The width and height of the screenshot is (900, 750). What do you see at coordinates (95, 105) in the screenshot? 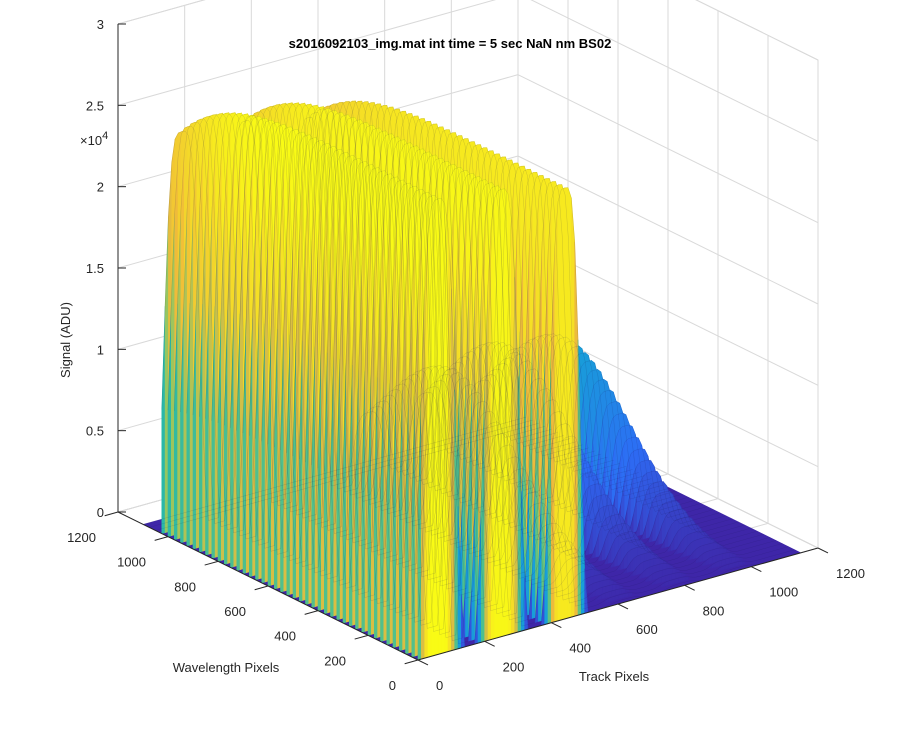
I see `z-tick-label: 2.5` at bounding box center [95, 105].